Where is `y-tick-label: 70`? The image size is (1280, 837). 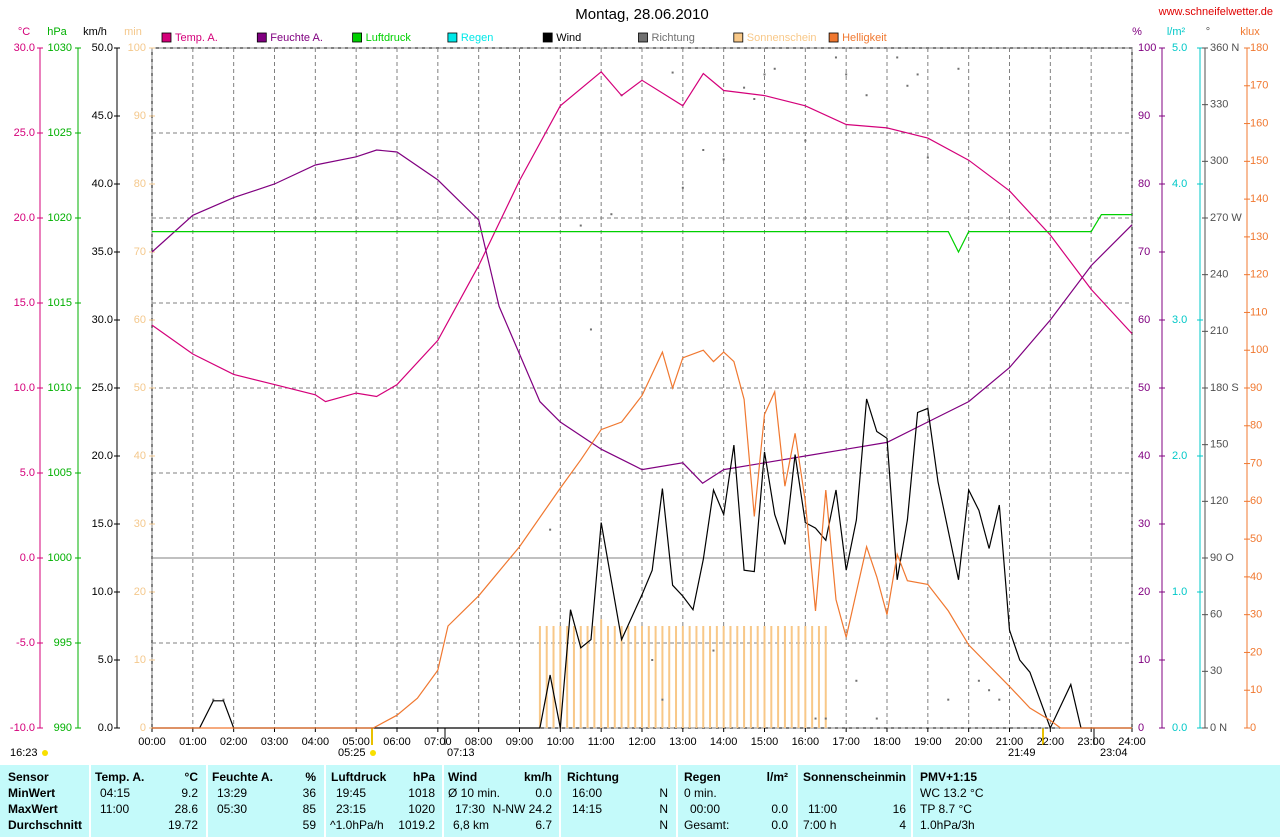
y-tick-label: 70 is located at coordinates (1144, 252).